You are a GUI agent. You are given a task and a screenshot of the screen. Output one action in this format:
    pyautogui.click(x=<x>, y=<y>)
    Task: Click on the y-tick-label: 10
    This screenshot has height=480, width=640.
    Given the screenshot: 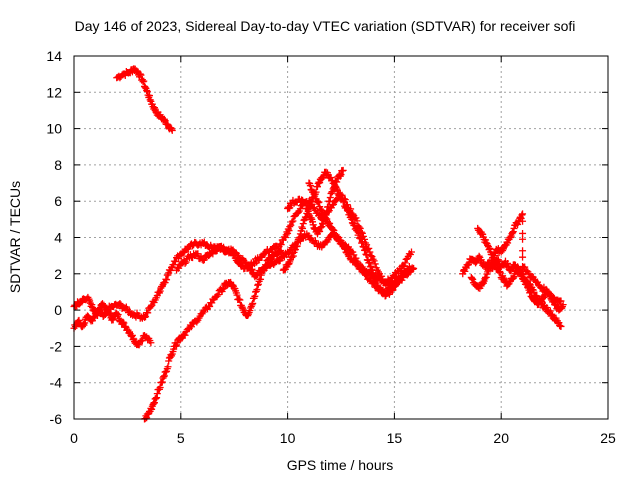 What is the action you would take?
    pyautogui.click(x=54, y=129)
    